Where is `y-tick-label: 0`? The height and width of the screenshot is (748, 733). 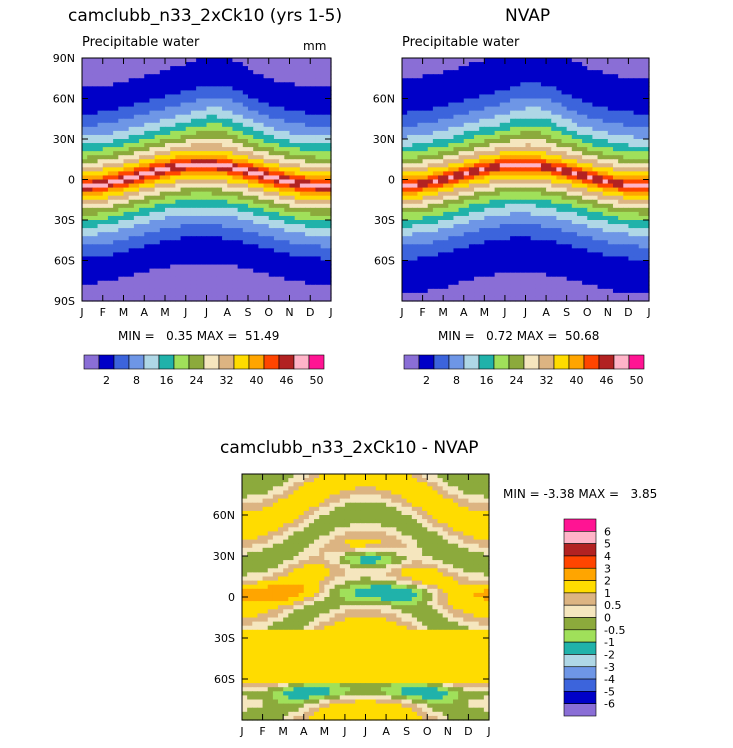
y-tick-label: 0 is located at coordinates (71, 180).